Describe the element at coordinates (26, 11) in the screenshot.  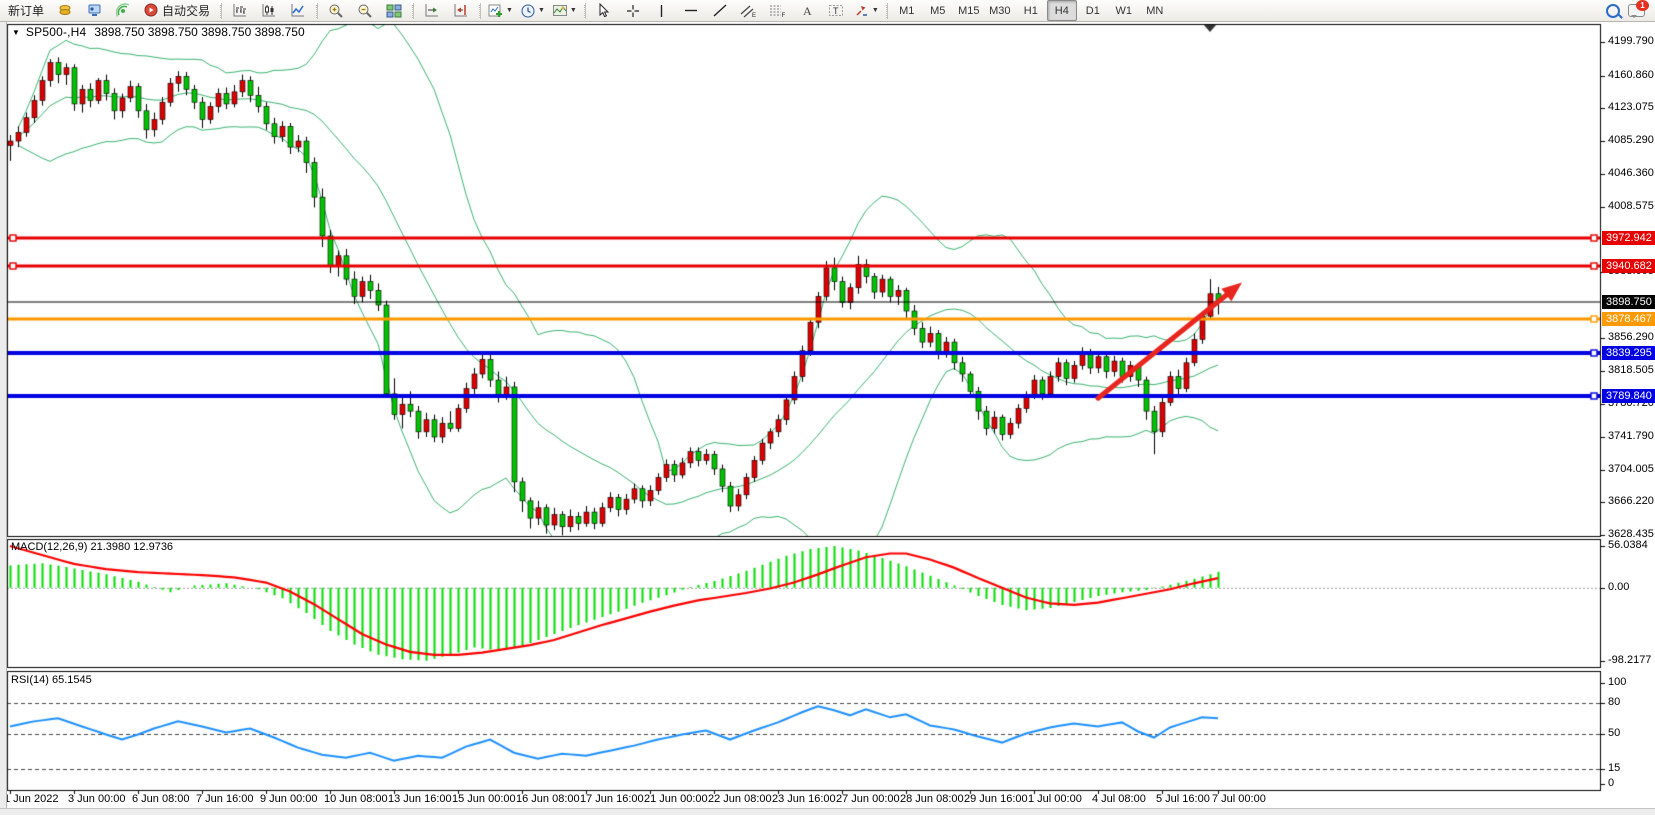
I see `new-order-button: 新订单` at that location.